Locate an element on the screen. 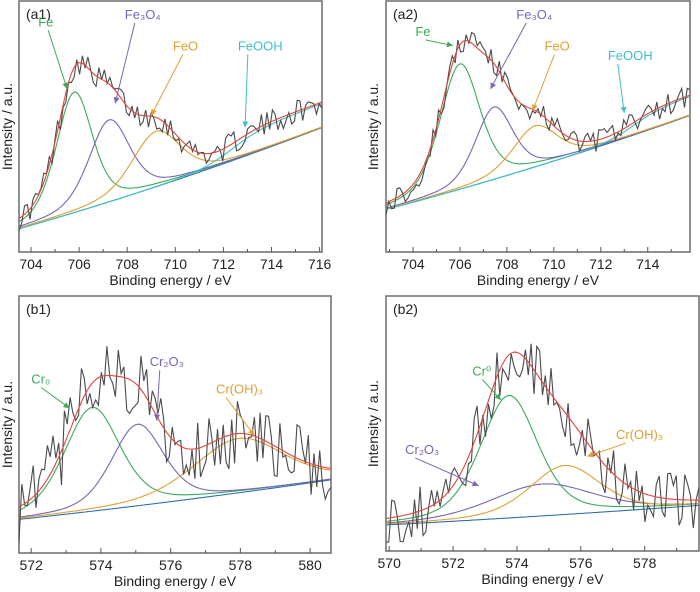 The height and width of the screenshot is (592, 700). panel-label: (b1) is located at coordinates (38, 309).